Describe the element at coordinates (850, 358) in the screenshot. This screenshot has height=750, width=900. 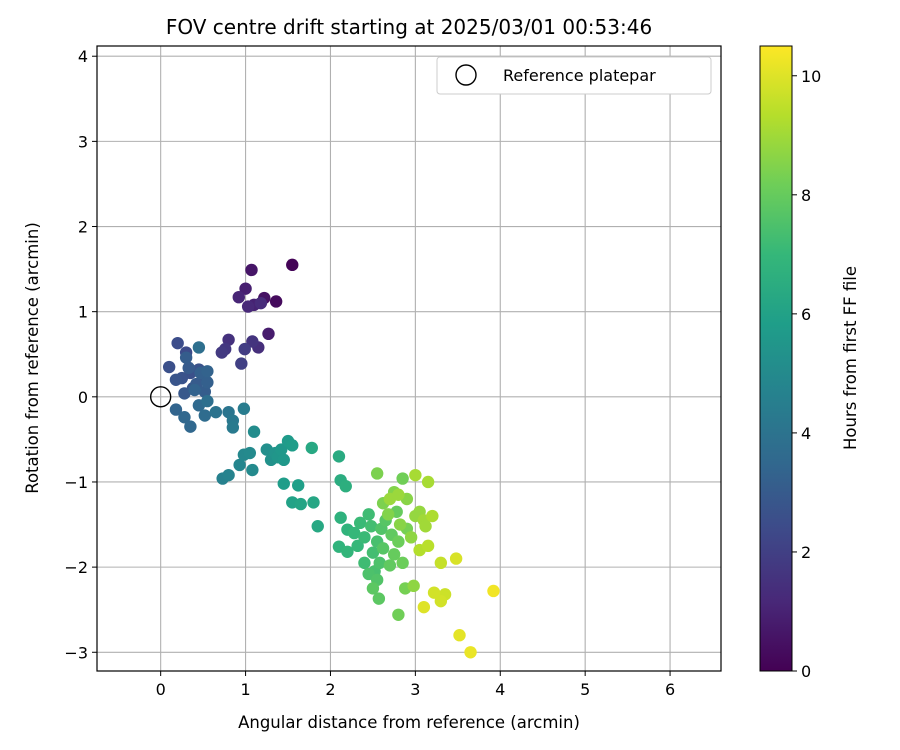
I see `colorbar-label: Hours from first FF file` at that location.